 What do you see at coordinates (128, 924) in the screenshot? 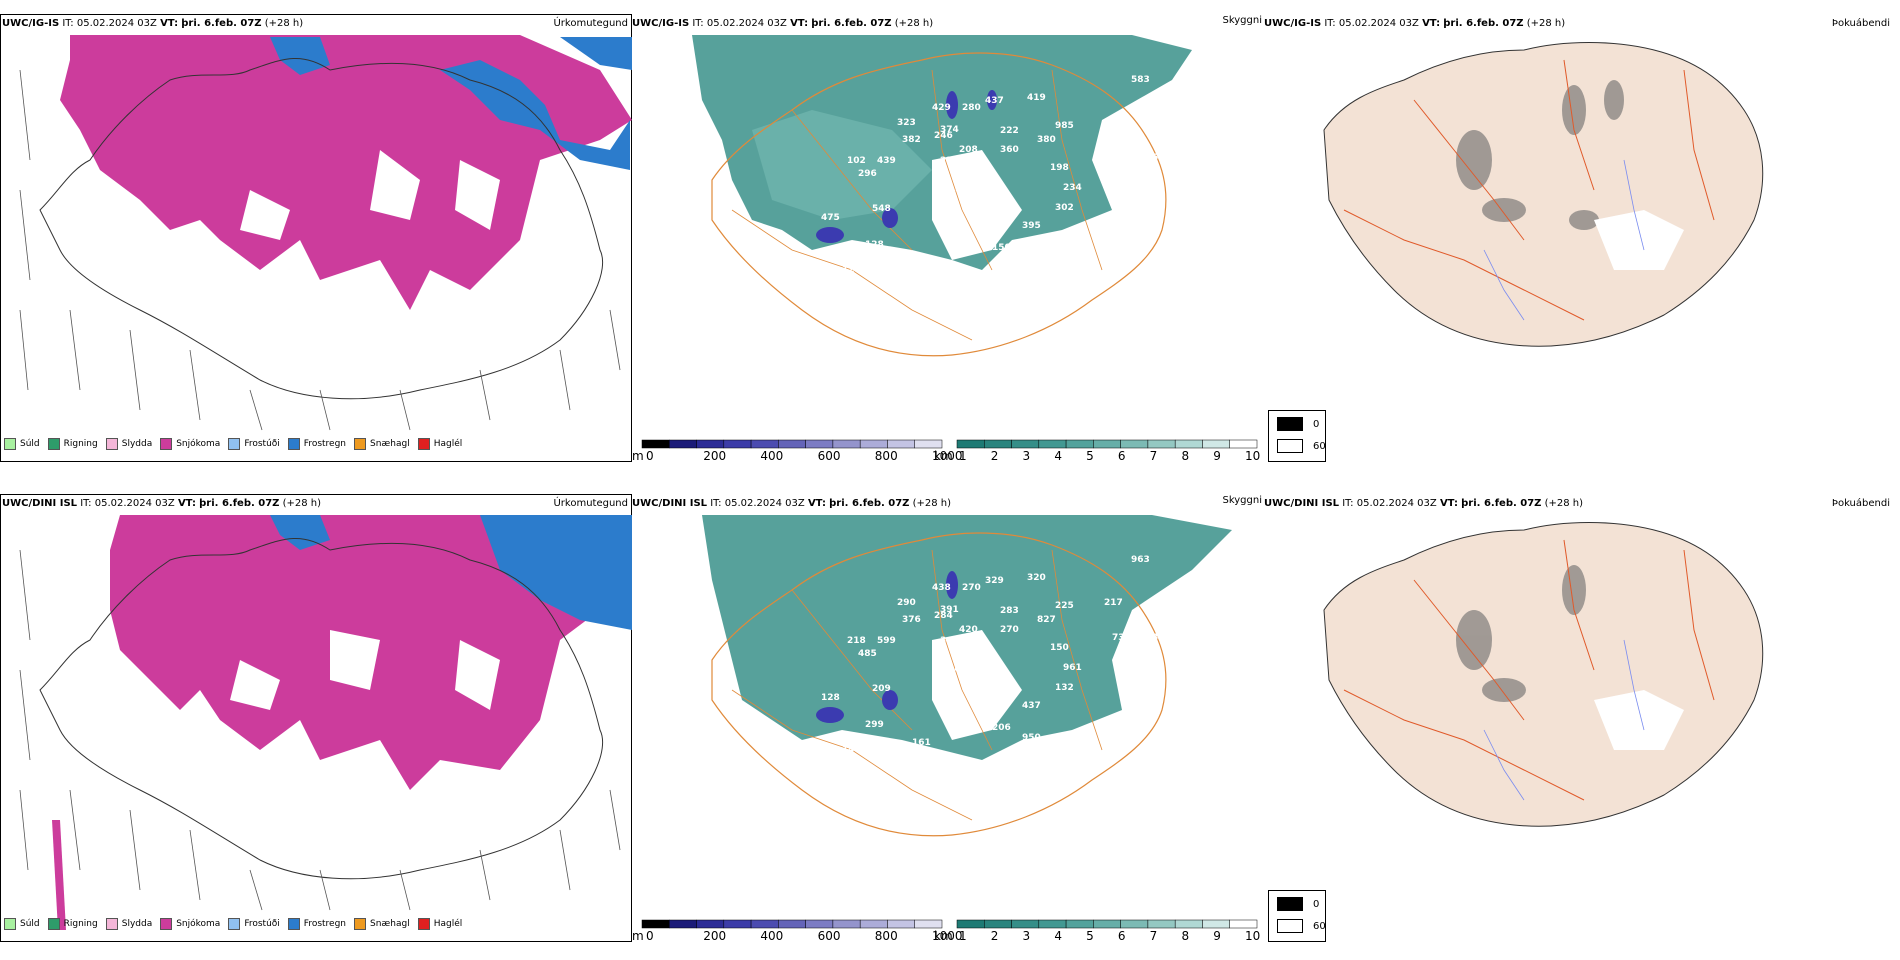
I see `legend-item-slydda: Slydda` at bounding box center [128, 924].